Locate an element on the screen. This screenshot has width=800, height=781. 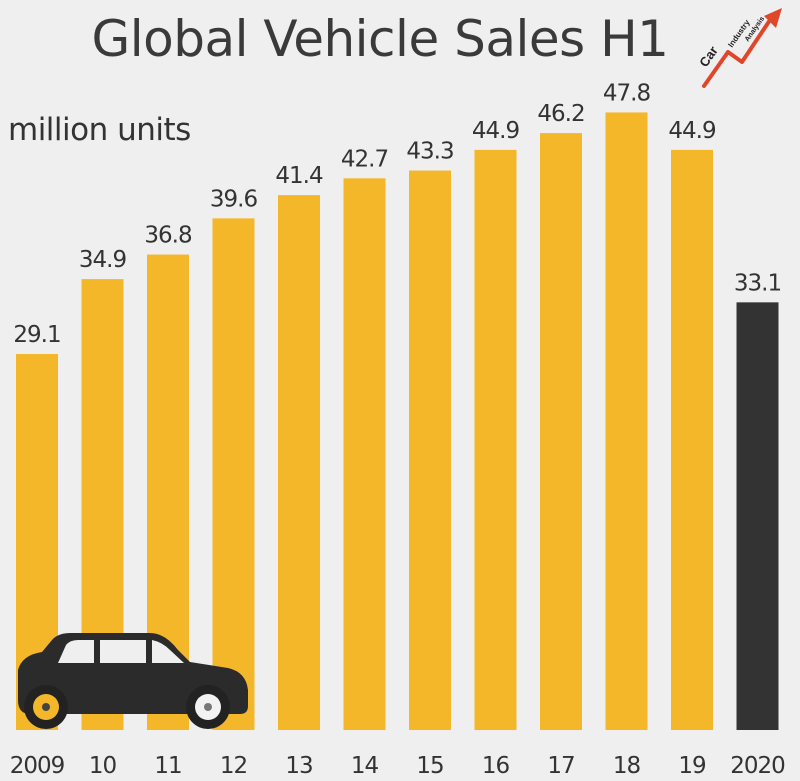
unit-label: million units is located at coordinates (99, 130).